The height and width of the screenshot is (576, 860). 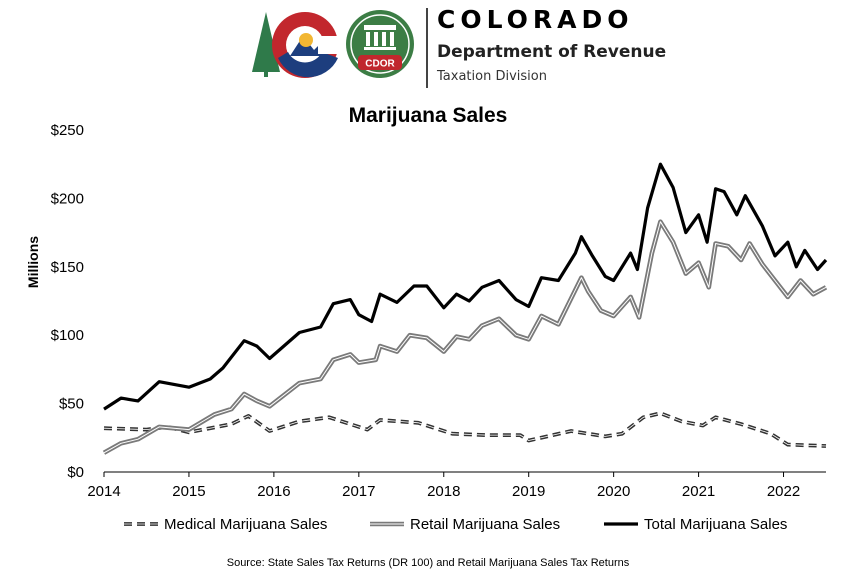 What do you see at coordinates (296, 45) in the screenshot?
I see `colorado-state-logo-icon` at bounding box center [296, 45].